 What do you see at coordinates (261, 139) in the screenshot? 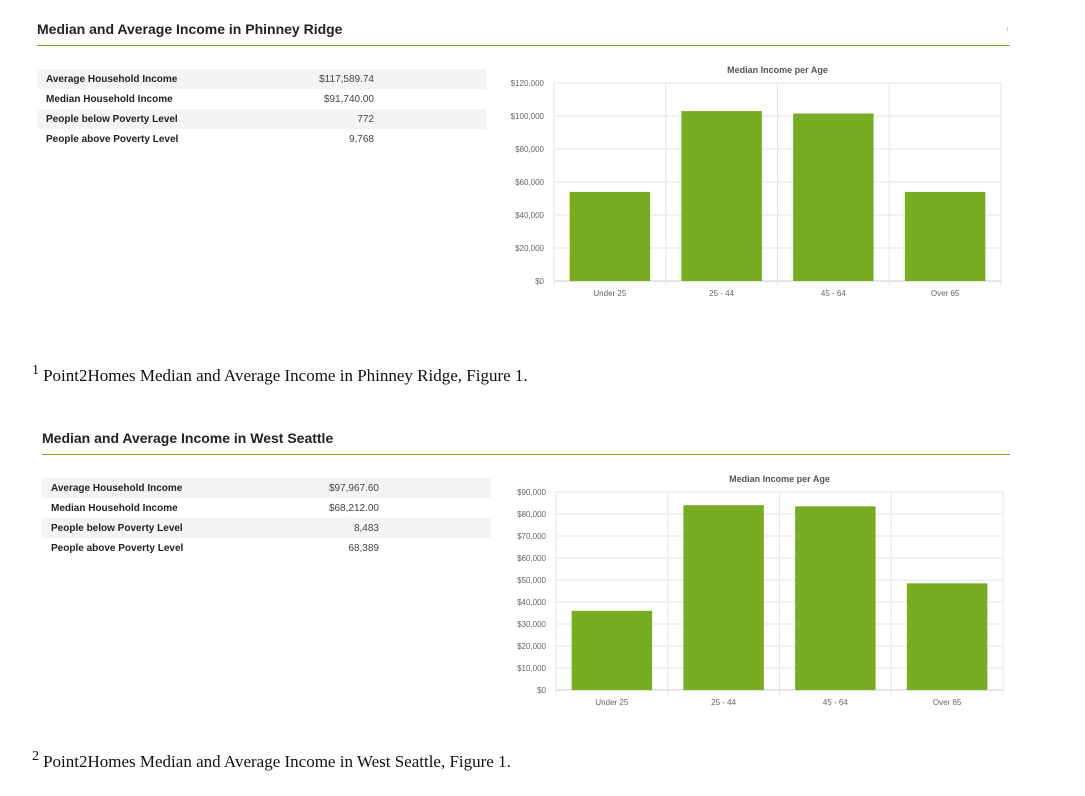
I see `table-row: People above Poverty Level 9,768` at bounding box center [261, 139].